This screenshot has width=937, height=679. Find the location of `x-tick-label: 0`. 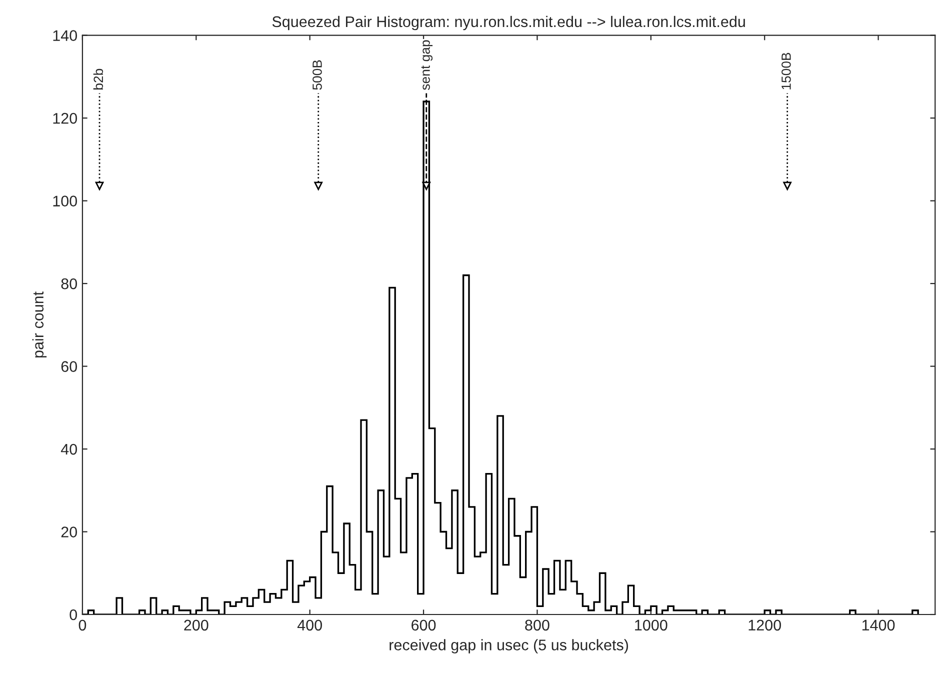

x-tick-label: 0 is located at coordinates (82, 625).